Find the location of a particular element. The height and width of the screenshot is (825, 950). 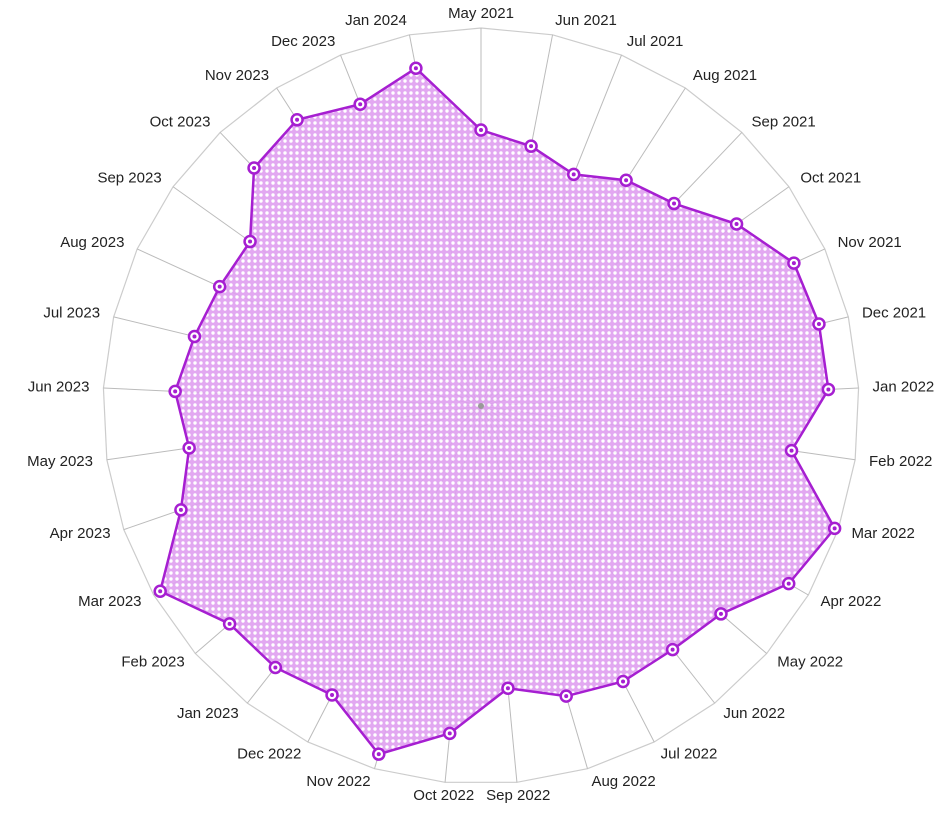

category-label: Jan 2023 is located at coordinates (208, 713).